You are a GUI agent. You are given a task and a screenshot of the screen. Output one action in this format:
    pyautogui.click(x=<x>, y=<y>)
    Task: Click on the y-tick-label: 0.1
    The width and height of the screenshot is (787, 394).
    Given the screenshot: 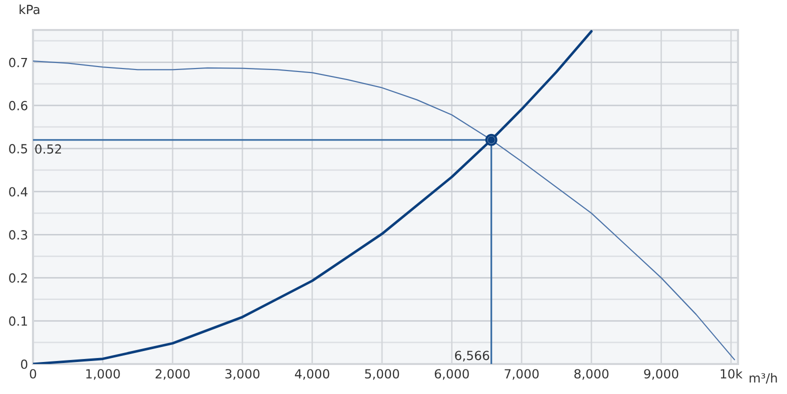 What is the action you would take?
    pyautogui.click(x=18, y=321)
    